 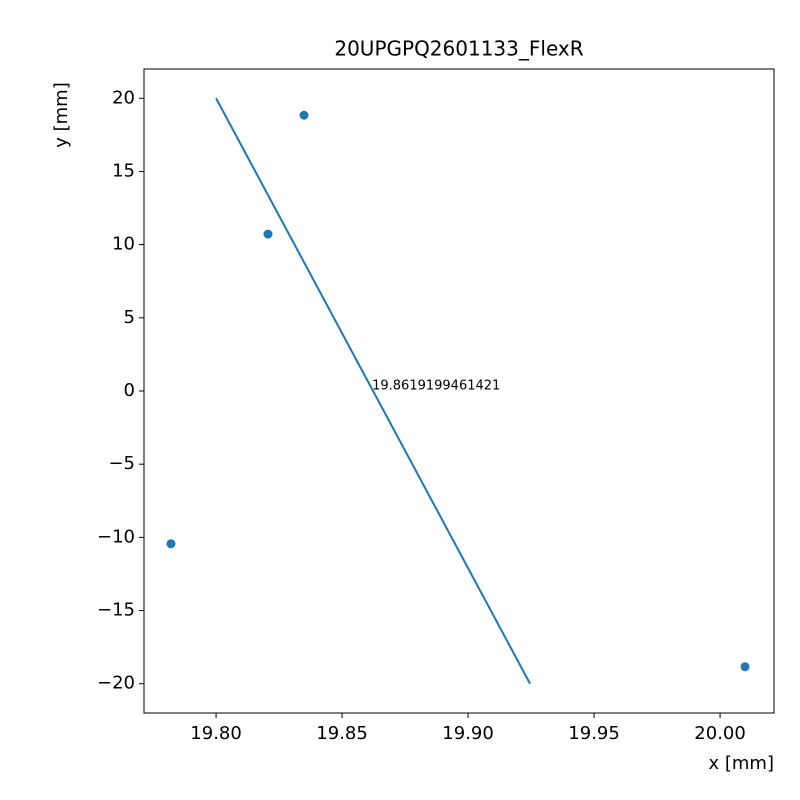 What do you see at coordinates (129, 390) in the screenshot?
I see `y-tick-label: 0` at bounding box center [129, 390].